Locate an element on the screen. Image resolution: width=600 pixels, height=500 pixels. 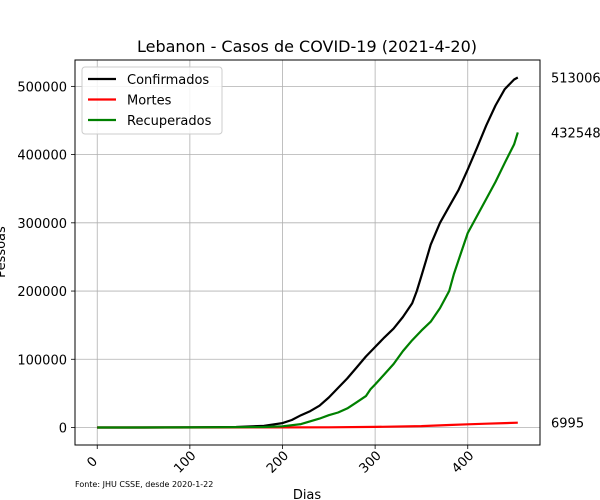
legend-box is located at coordinates (152, 100).